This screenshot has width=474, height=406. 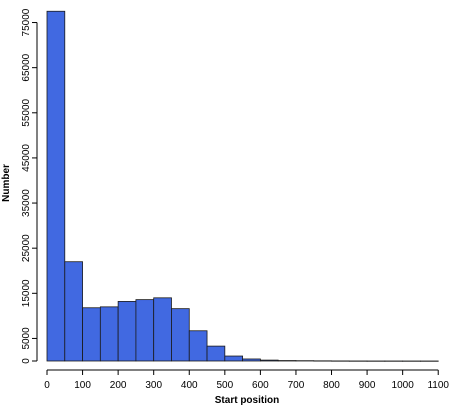 I want to click on y-tick-label: 75000, so click(x=26, y=22).